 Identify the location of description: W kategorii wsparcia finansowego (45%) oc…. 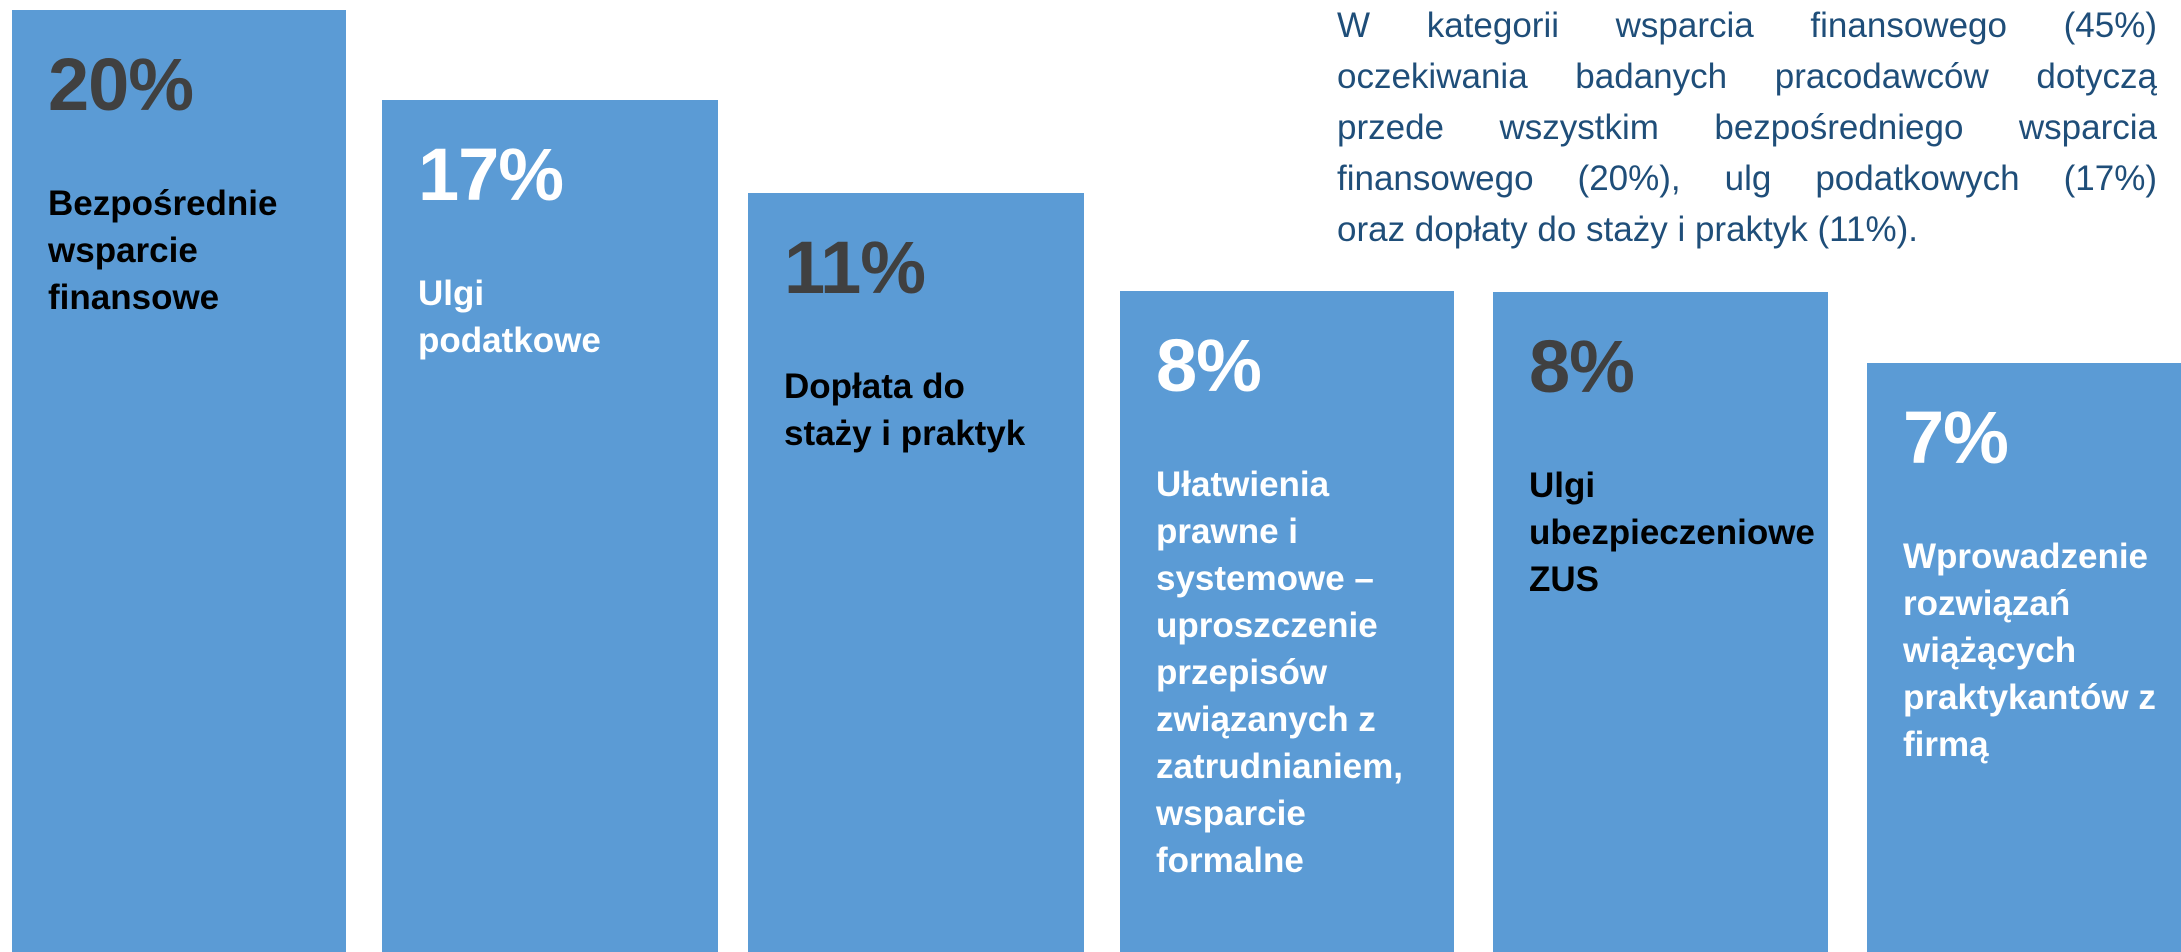
(1747, 127).